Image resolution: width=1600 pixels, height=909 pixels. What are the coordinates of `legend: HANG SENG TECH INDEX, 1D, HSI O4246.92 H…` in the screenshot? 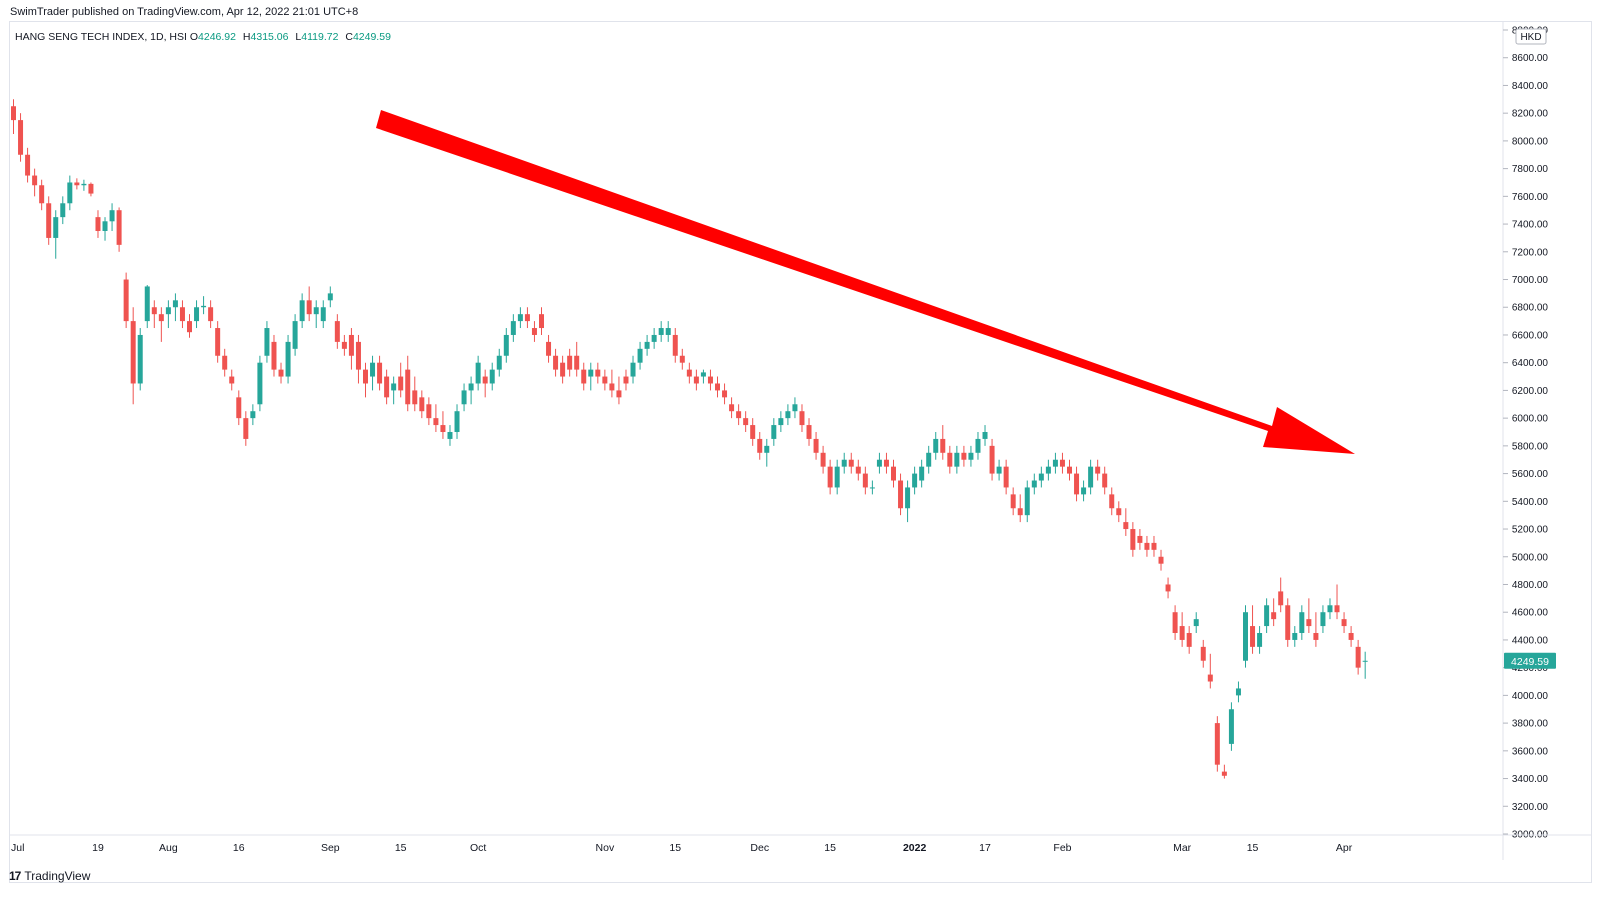 It's located at (205, 37).